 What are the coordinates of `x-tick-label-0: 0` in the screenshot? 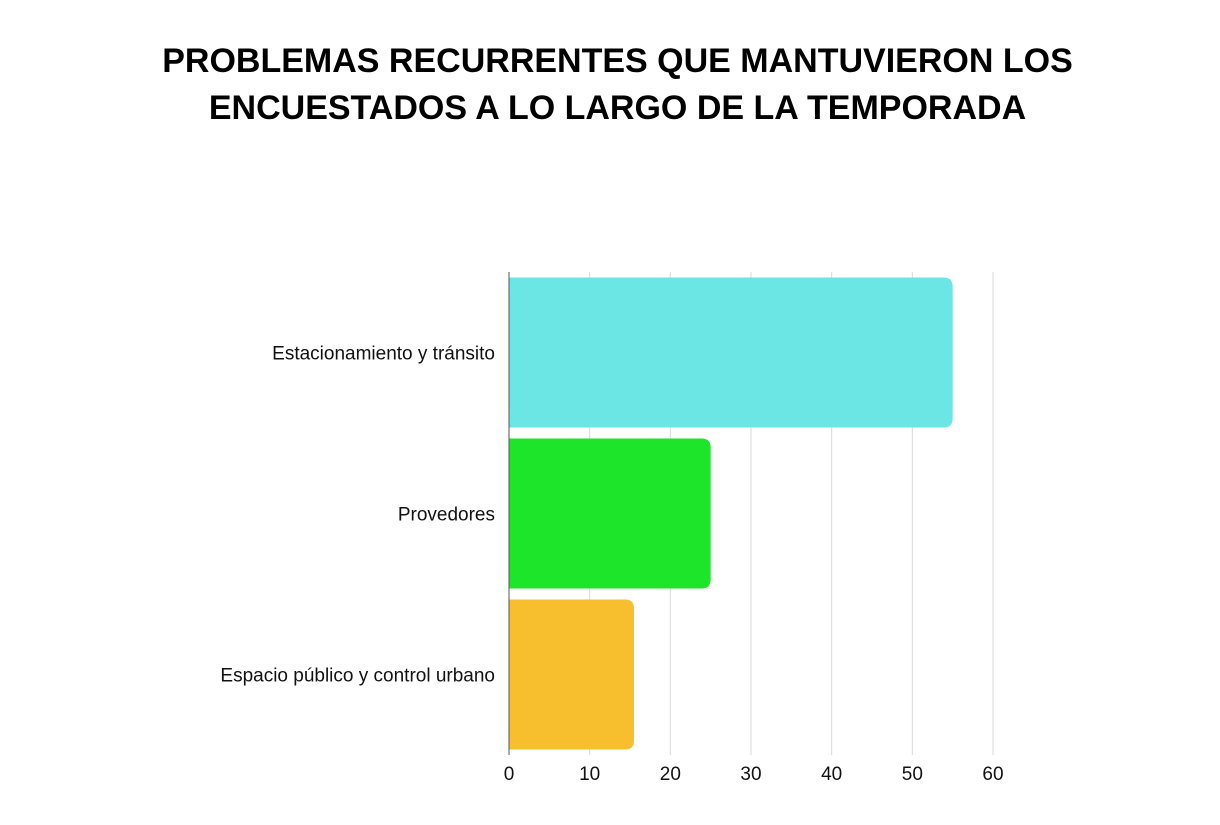 It's located at (509, 774).